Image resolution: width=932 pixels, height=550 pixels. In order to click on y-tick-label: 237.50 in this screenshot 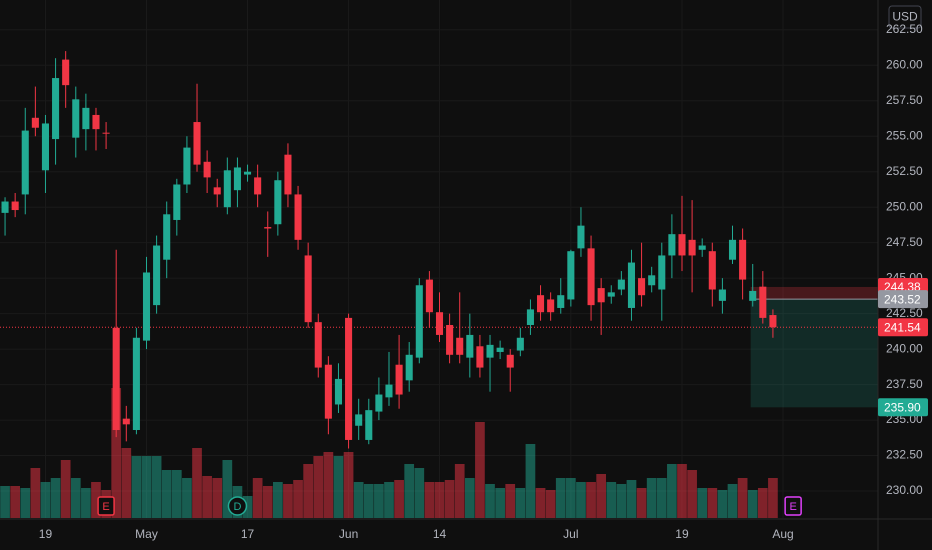, I will do `click(904, 384)`.